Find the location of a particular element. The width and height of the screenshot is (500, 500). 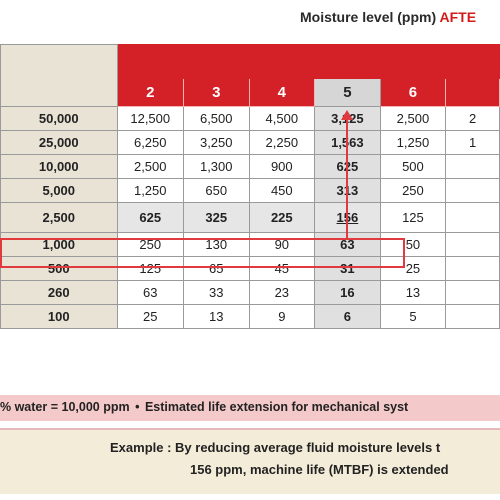

table-cell: 63 is located at coordinates (150, 292).